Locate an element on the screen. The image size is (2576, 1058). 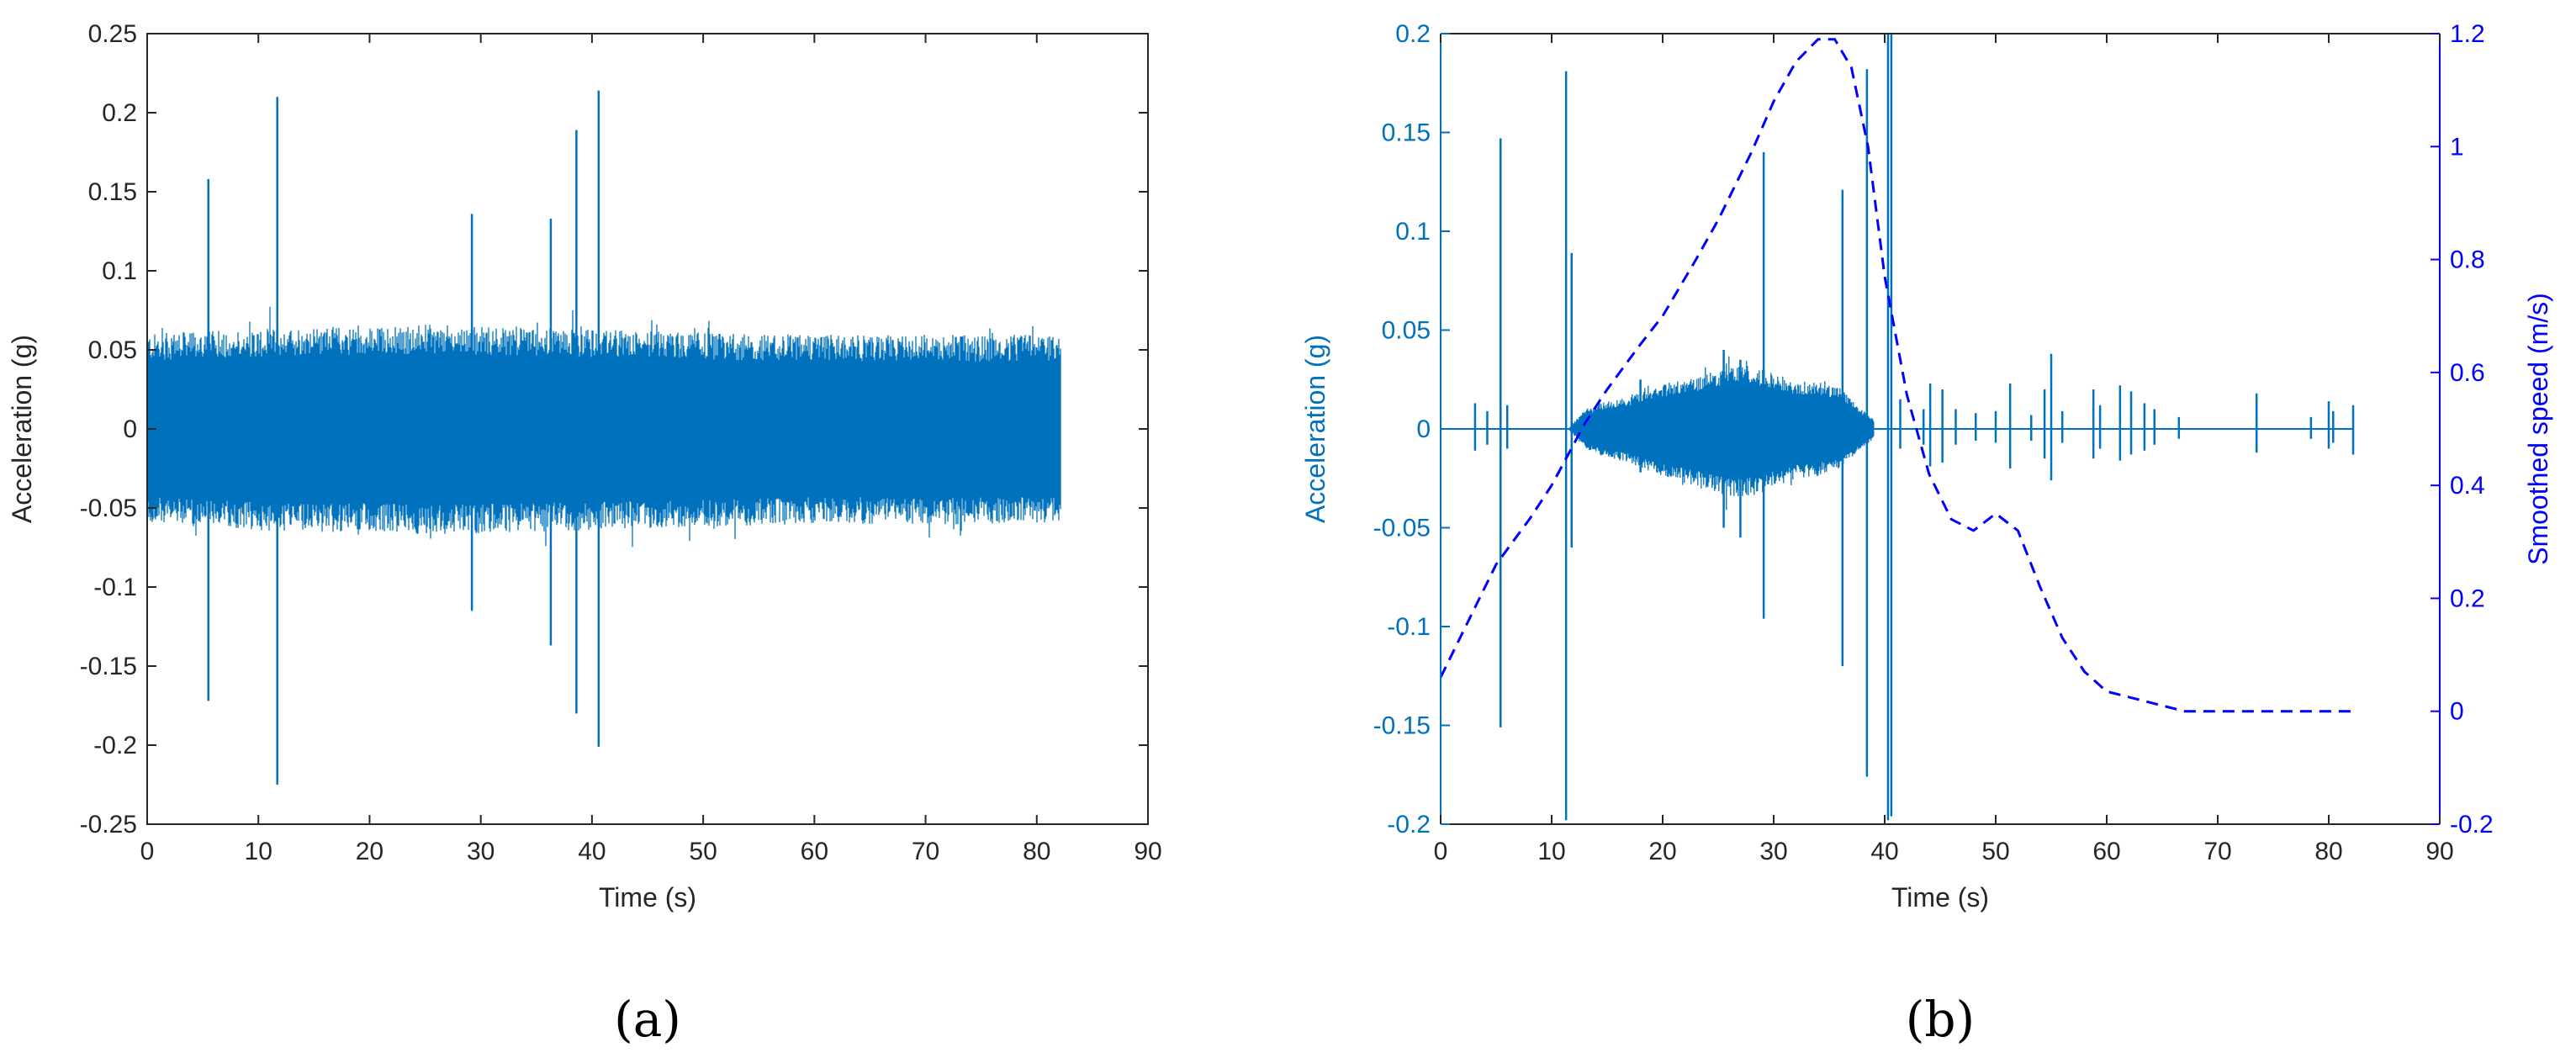
y2-tick-label: 1.2 is located at coordinates (2467, 34).